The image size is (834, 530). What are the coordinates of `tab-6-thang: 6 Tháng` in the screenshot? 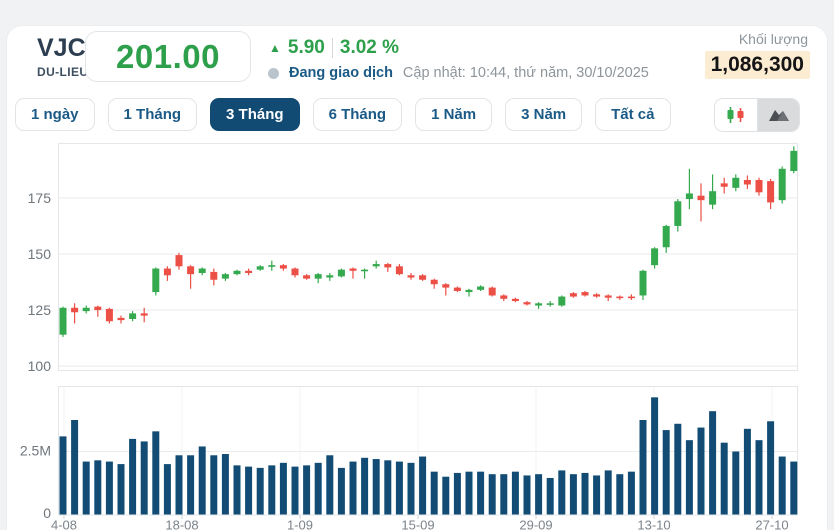 It's located at (357, 114).